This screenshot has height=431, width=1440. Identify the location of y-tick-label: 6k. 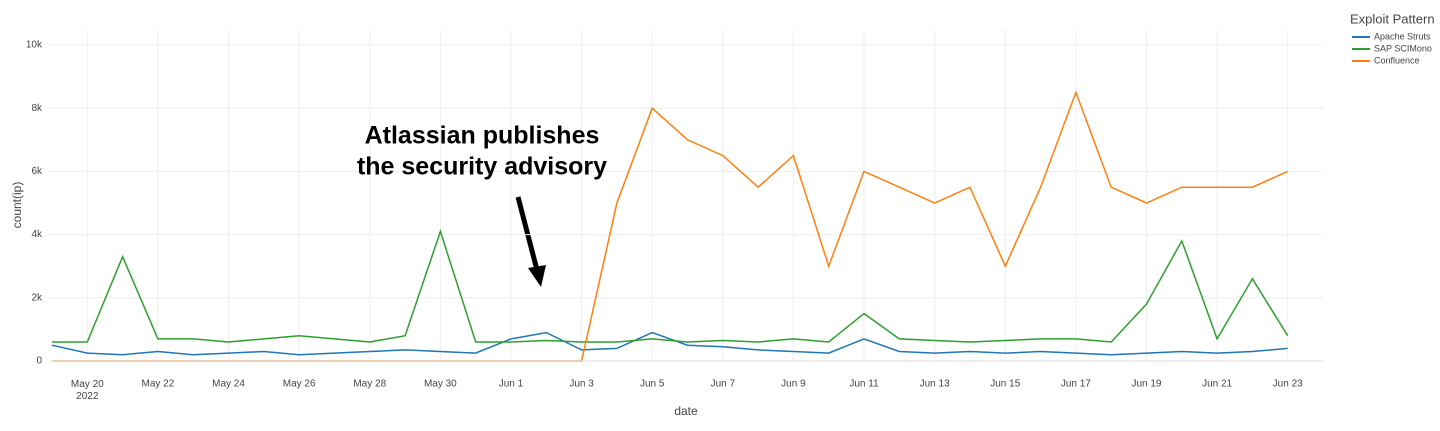
(37, 171).